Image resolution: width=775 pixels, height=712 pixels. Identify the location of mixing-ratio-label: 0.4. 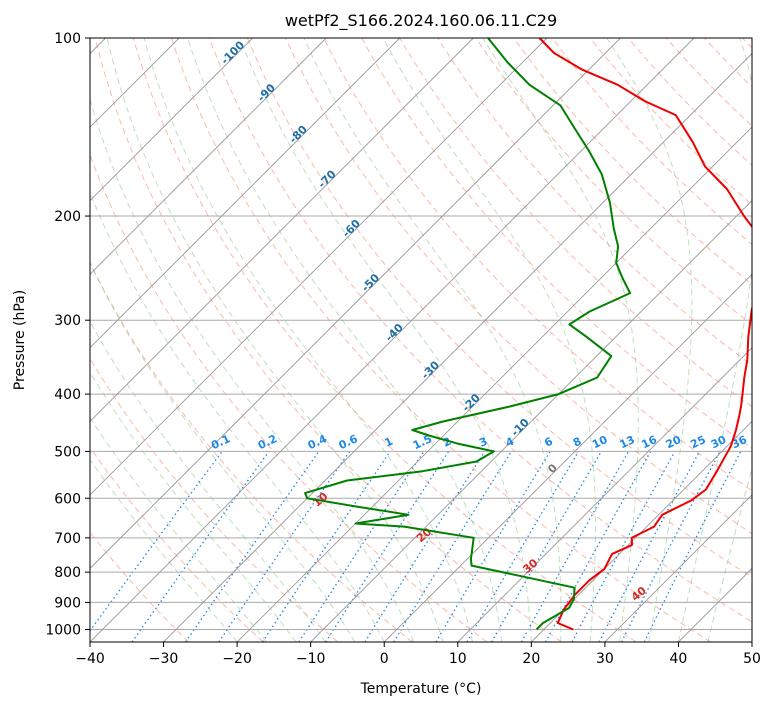
(317, 442).